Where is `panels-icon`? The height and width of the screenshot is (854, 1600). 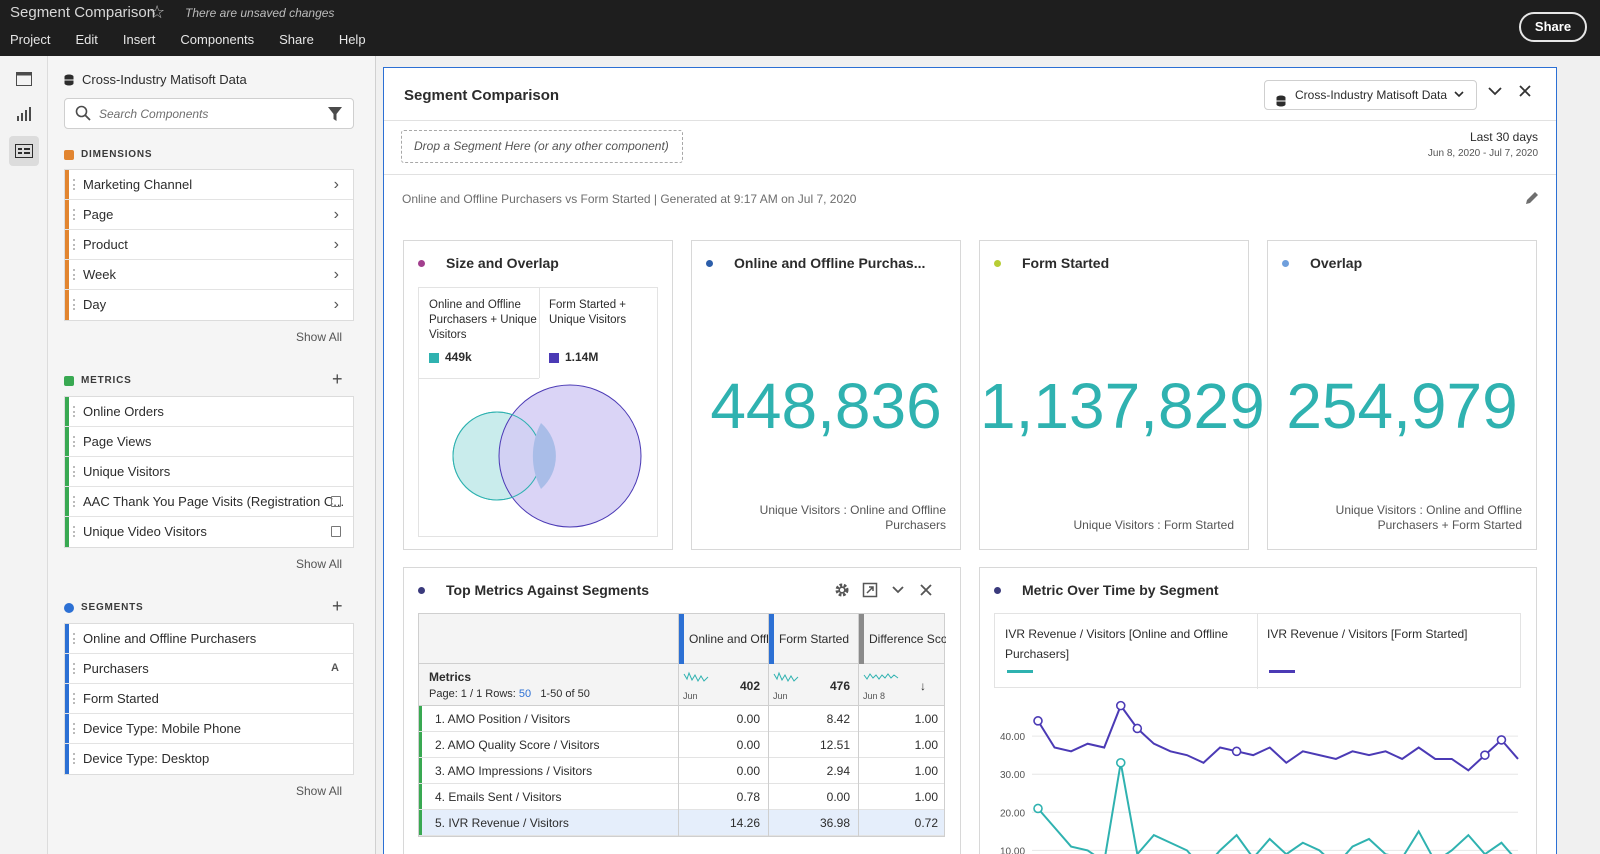
panels-icon is located at coordinates (24, 79).